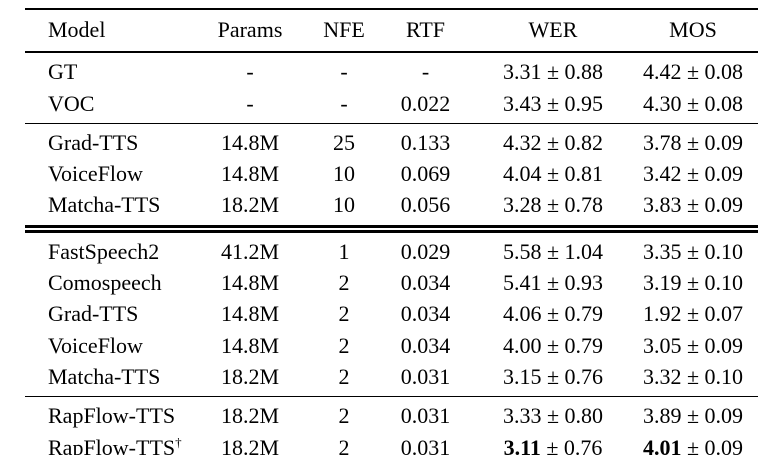 The height and width of the screenshot is (455, 767). Describe the element at coordinates (662, 103) in the screenshot. I see `mos-value: 4.30` at that location.